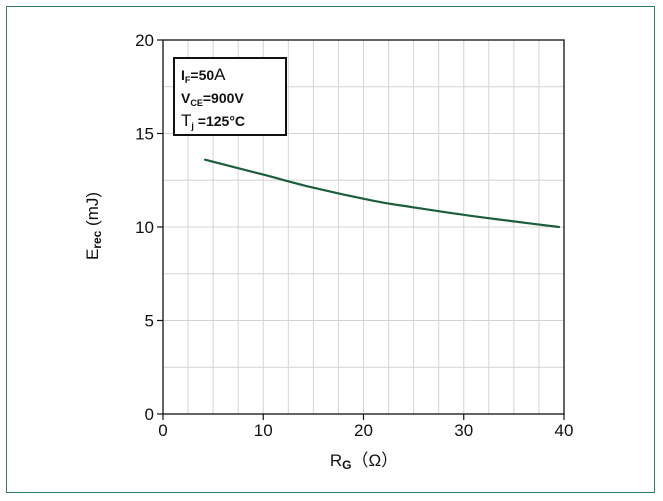 This screenshot has width=663, height=501. What do you see at coordinates (162, 430) in the screenshot?
I see `x-tick-label: 0` at bounding box center [162, 430].